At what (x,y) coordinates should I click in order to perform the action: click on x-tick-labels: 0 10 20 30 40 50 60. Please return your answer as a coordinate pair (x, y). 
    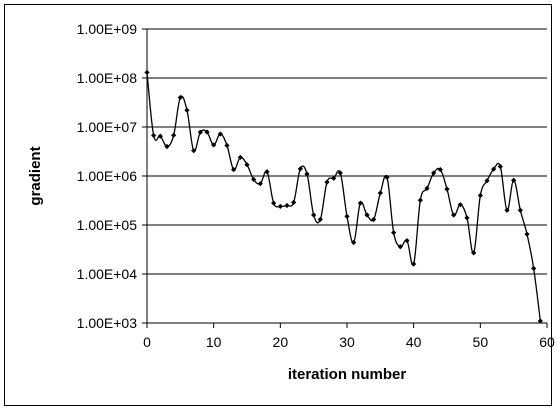
    Looking at the image, I should click on (349, 342).